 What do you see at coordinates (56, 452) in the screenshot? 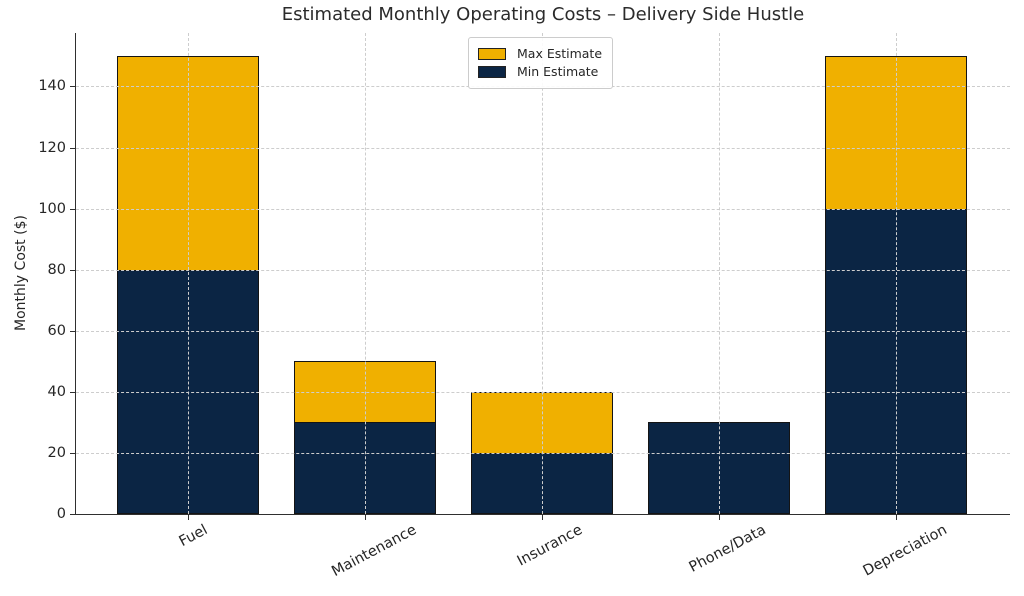
I see `y-tick-label: 20` at bounding box center [56, 452].